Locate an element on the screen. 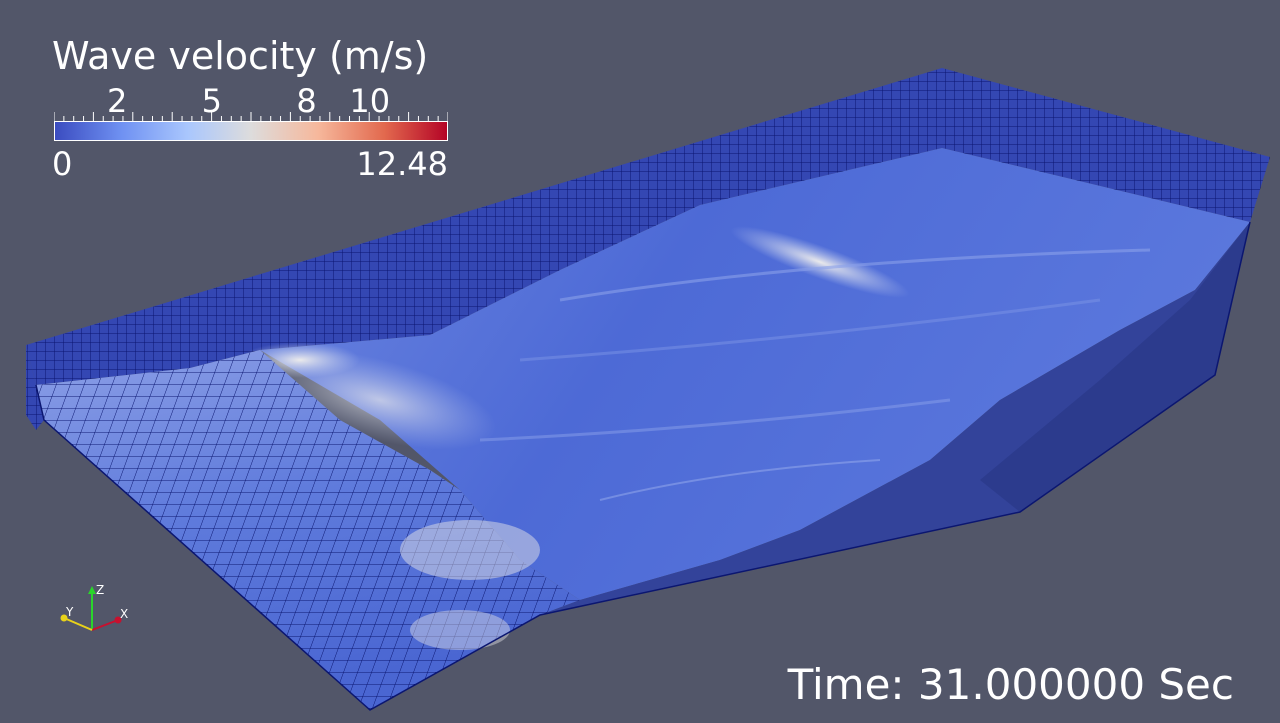  orientation-axes: Z X Y is located at coordinates (94, 607).